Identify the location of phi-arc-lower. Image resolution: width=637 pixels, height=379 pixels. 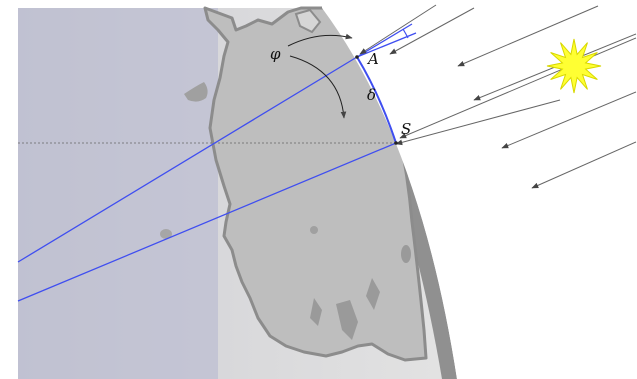
(318, 87).